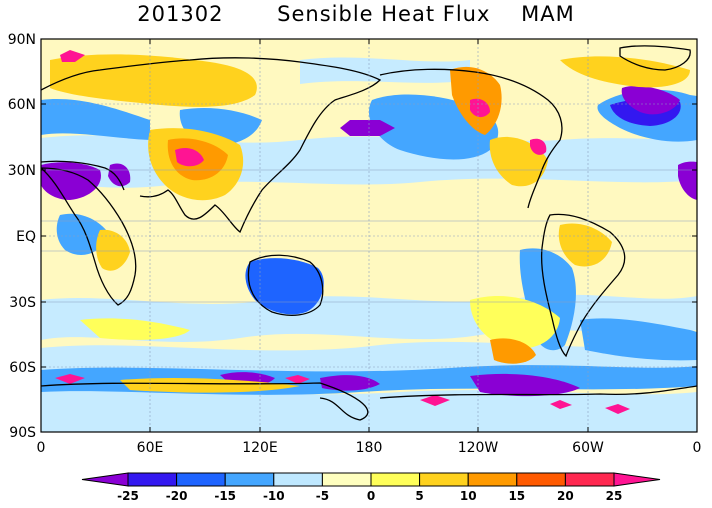 The height and width of the screenshot is (508, 712). What do you see at coordinates (637, 479) in the screenshot?
I see `colorbar-high-triangle` at bounding box center [637, 479].